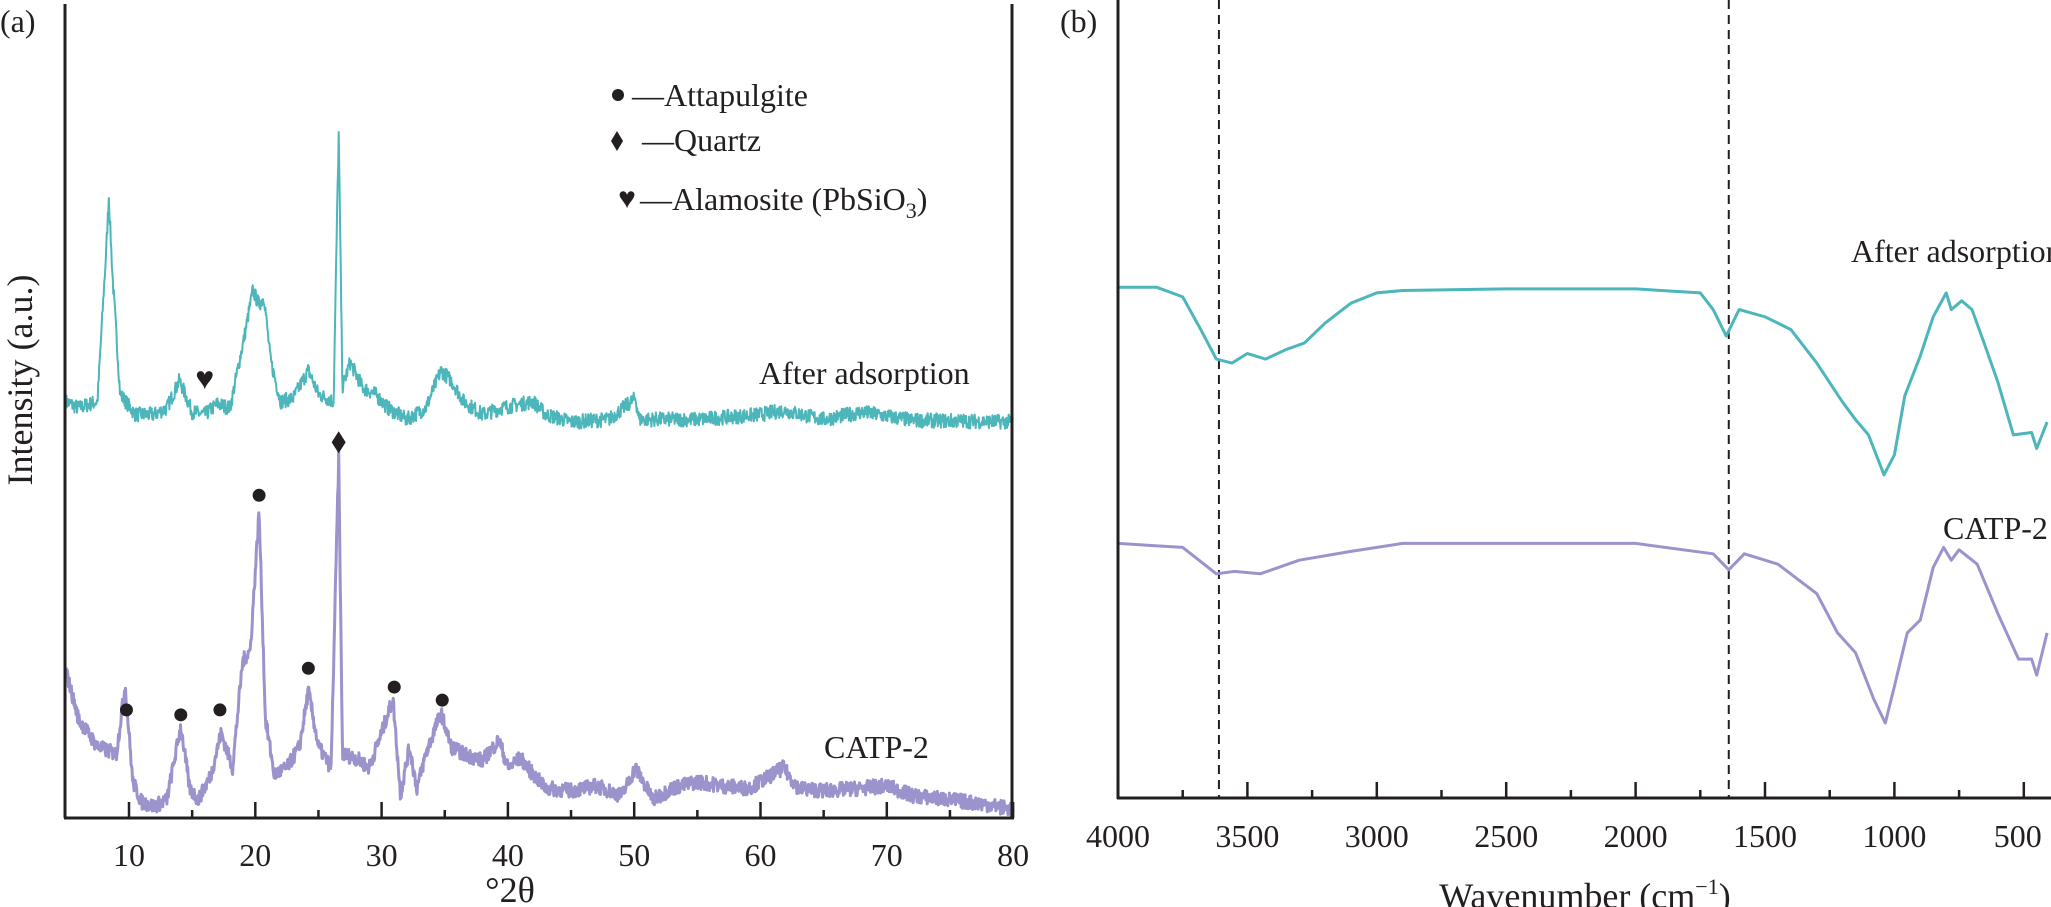 This screenshot has height=907, width=2051. What do you see at coordinates (1247, 836) in the screenshot?
I see `ftir-tick-label: 3500` at bounding box center [1247, 836].